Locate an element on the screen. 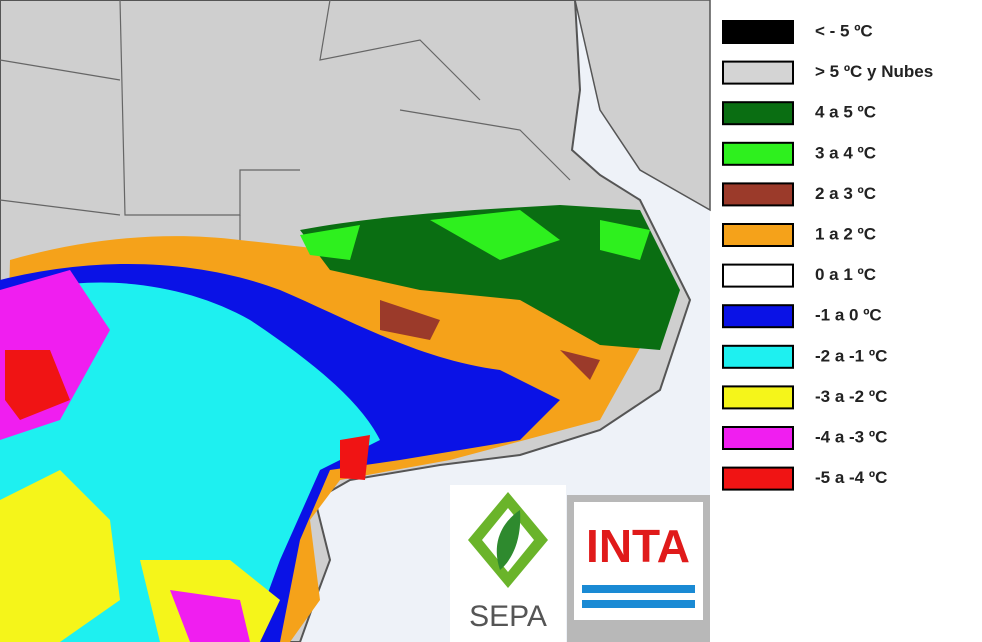 The width and height of the screenshot is (982, 642). legend-label: -3 a -2 ºC is located at coordinates (851, 396).